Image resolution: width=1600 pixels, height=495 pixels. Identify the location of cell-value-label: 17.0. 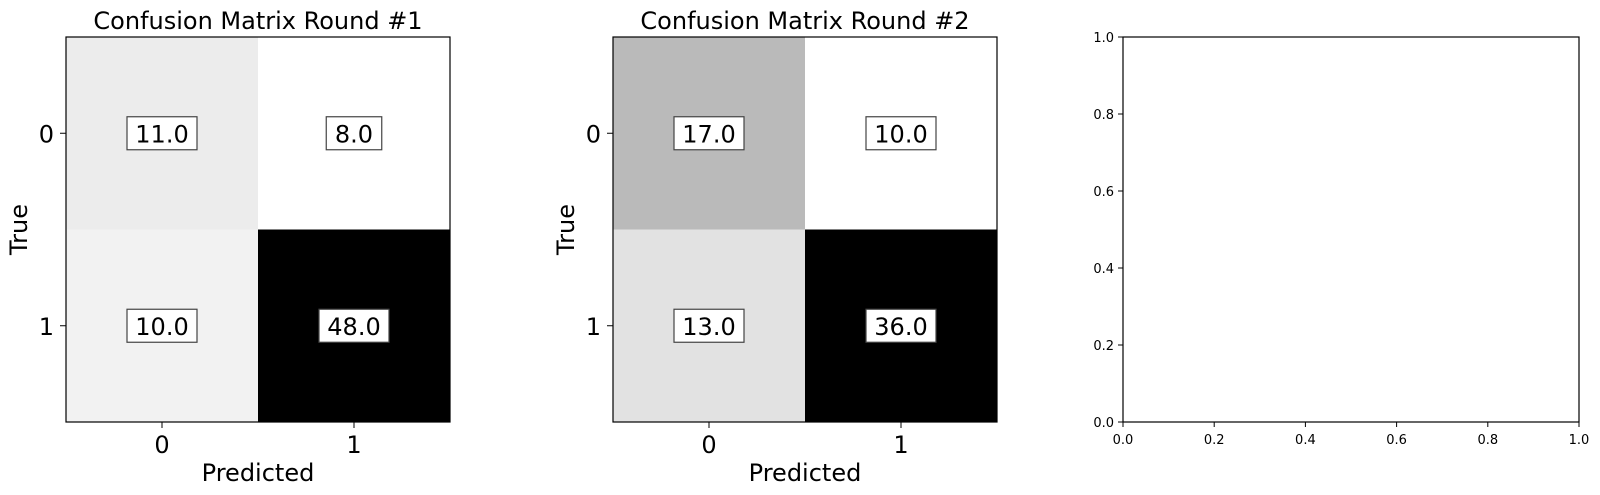
(708, 134).